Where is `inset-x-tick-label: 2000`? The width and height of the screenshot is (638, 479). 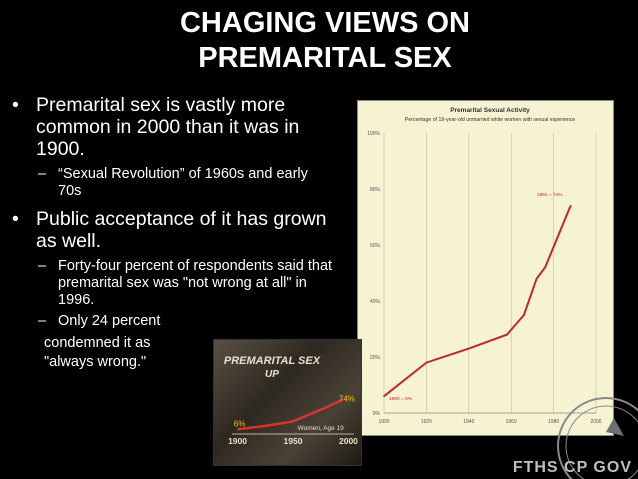 inset-x-tick-label: 2000 is located at coordinates (348, 441).